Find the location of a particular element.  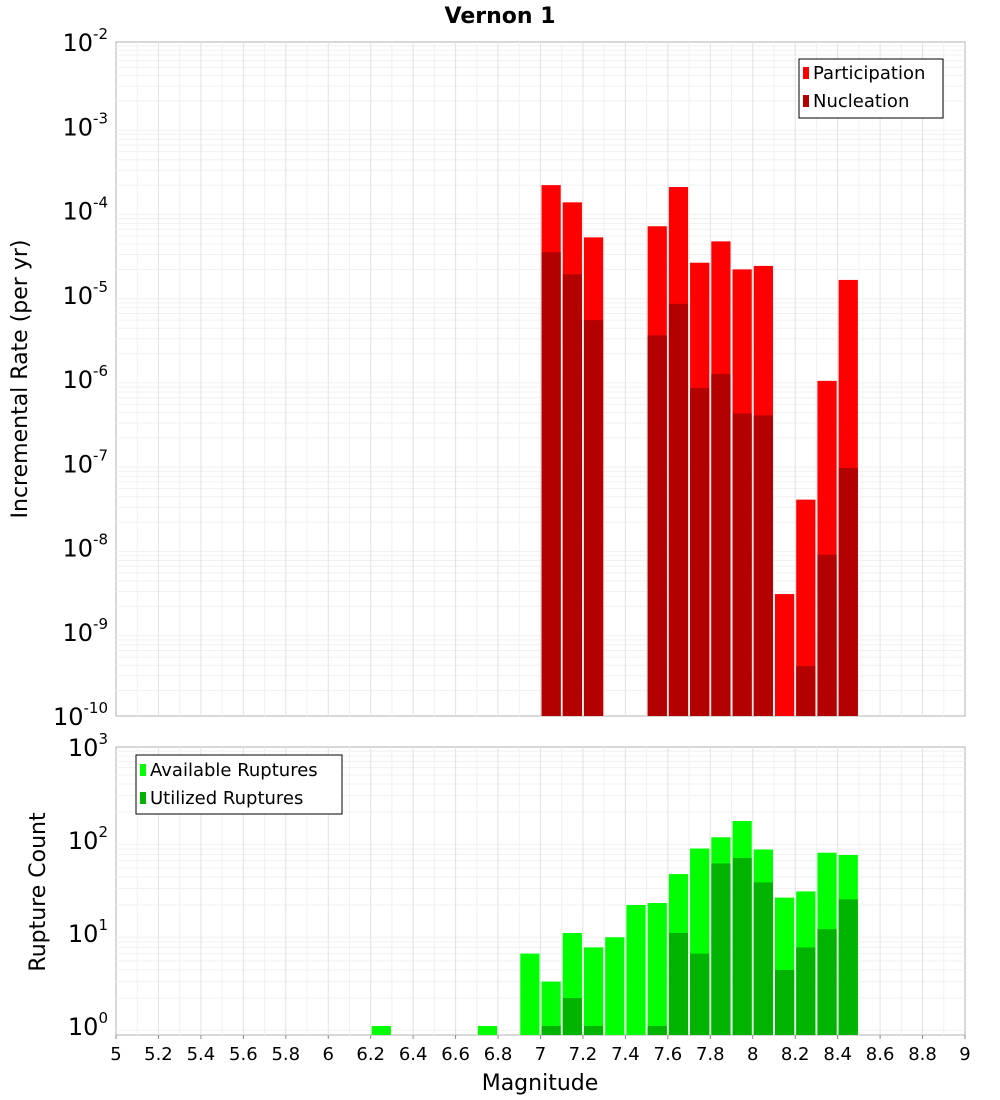

x-tick-label: 8.6 is located at coordinates (880, 1054).